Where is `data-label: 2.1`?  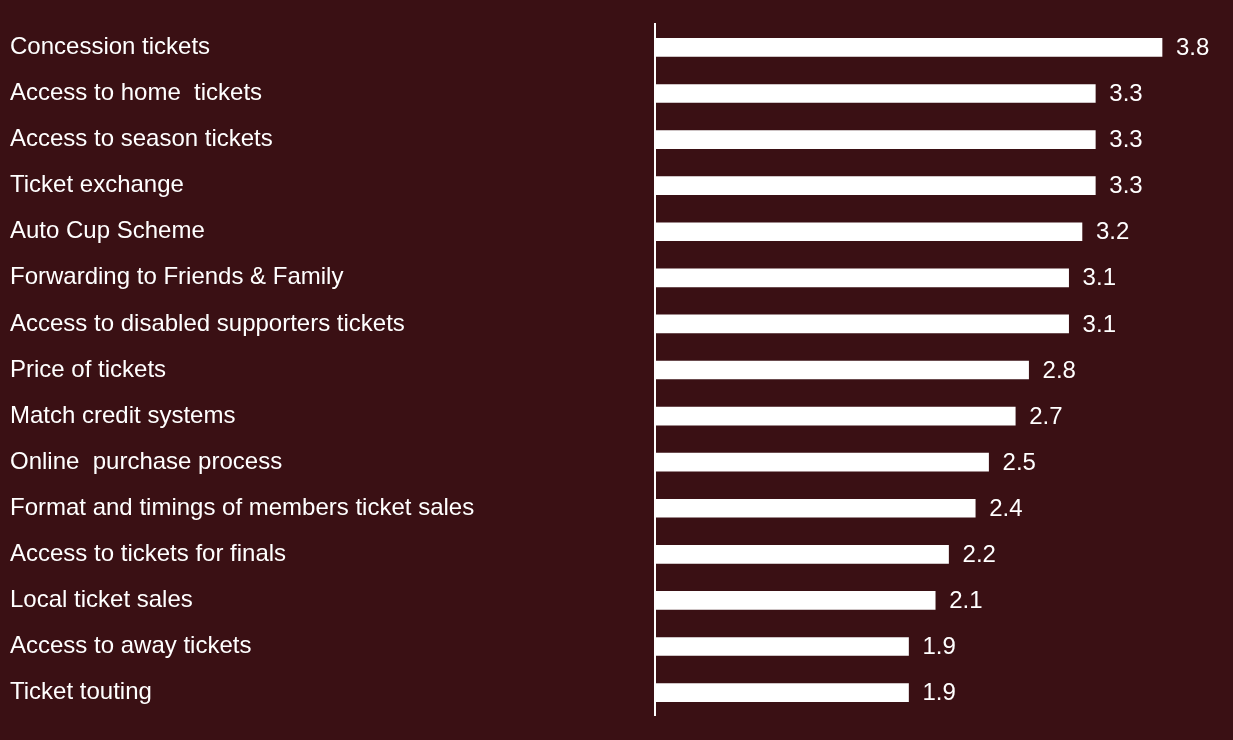
data-label: 2.1 is located at coordinates (966, 600).